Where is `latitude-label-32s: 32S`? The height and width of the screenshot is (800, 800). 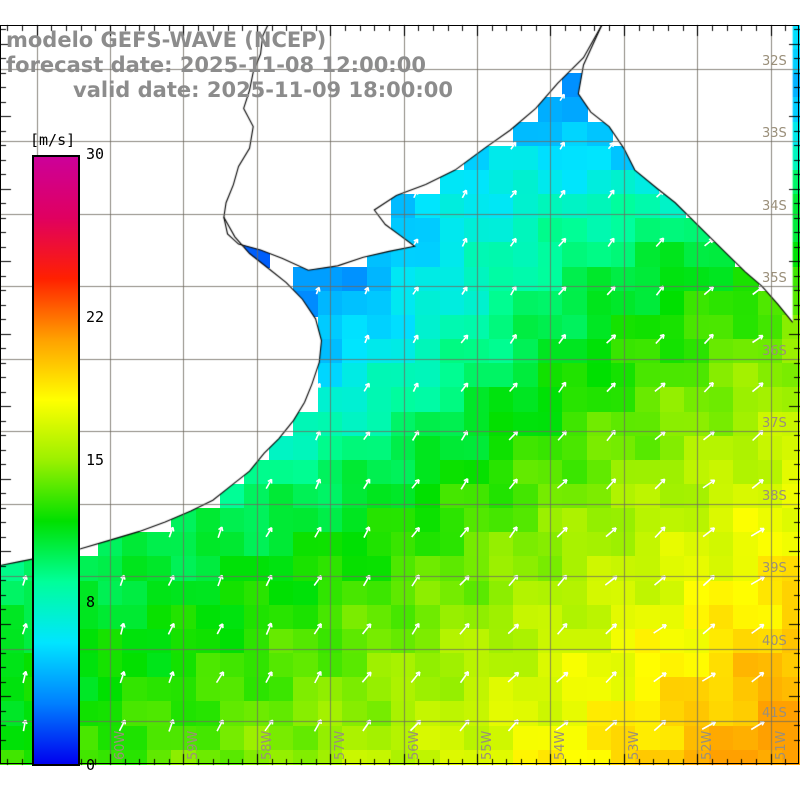
latitude-label-32s: 32S is located at coordinates (774, 61).